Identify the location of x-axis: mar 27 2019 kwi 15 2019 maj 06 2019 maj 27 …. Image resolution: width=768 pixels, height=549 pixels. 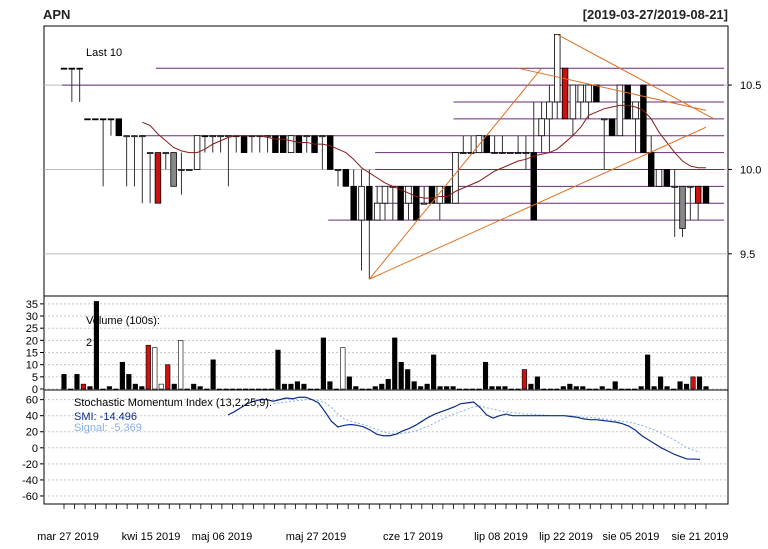
(382, 523).